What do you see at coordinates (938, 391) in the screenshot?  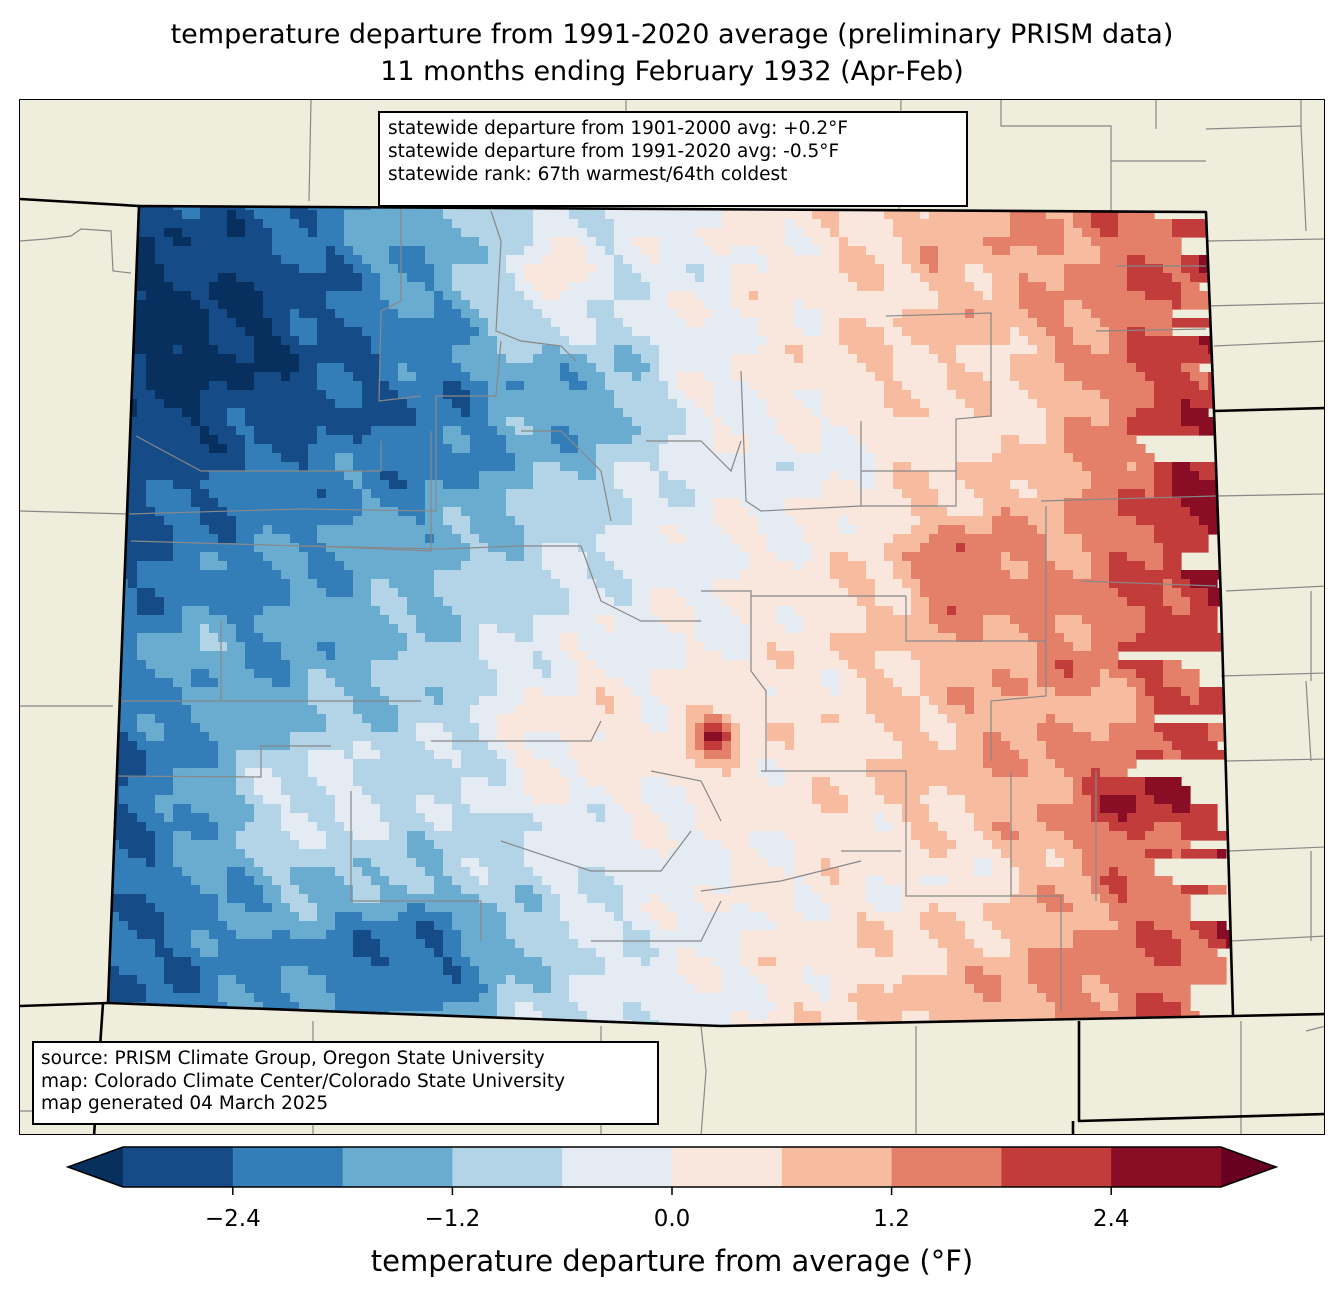 I see `county-boundary` at bounding box center [938, 391].